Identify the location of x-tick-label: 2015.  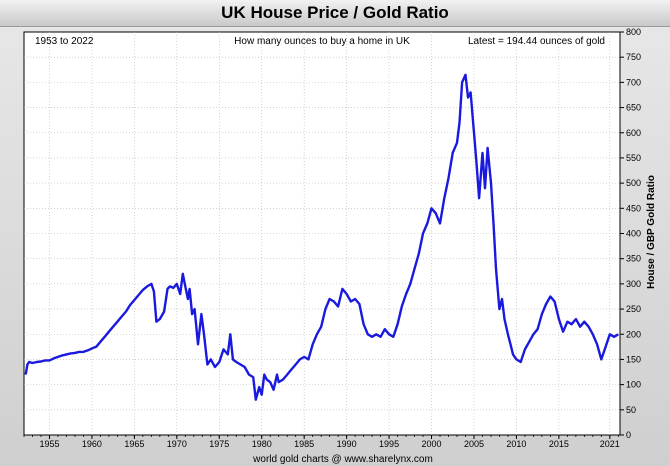
(559, 444).